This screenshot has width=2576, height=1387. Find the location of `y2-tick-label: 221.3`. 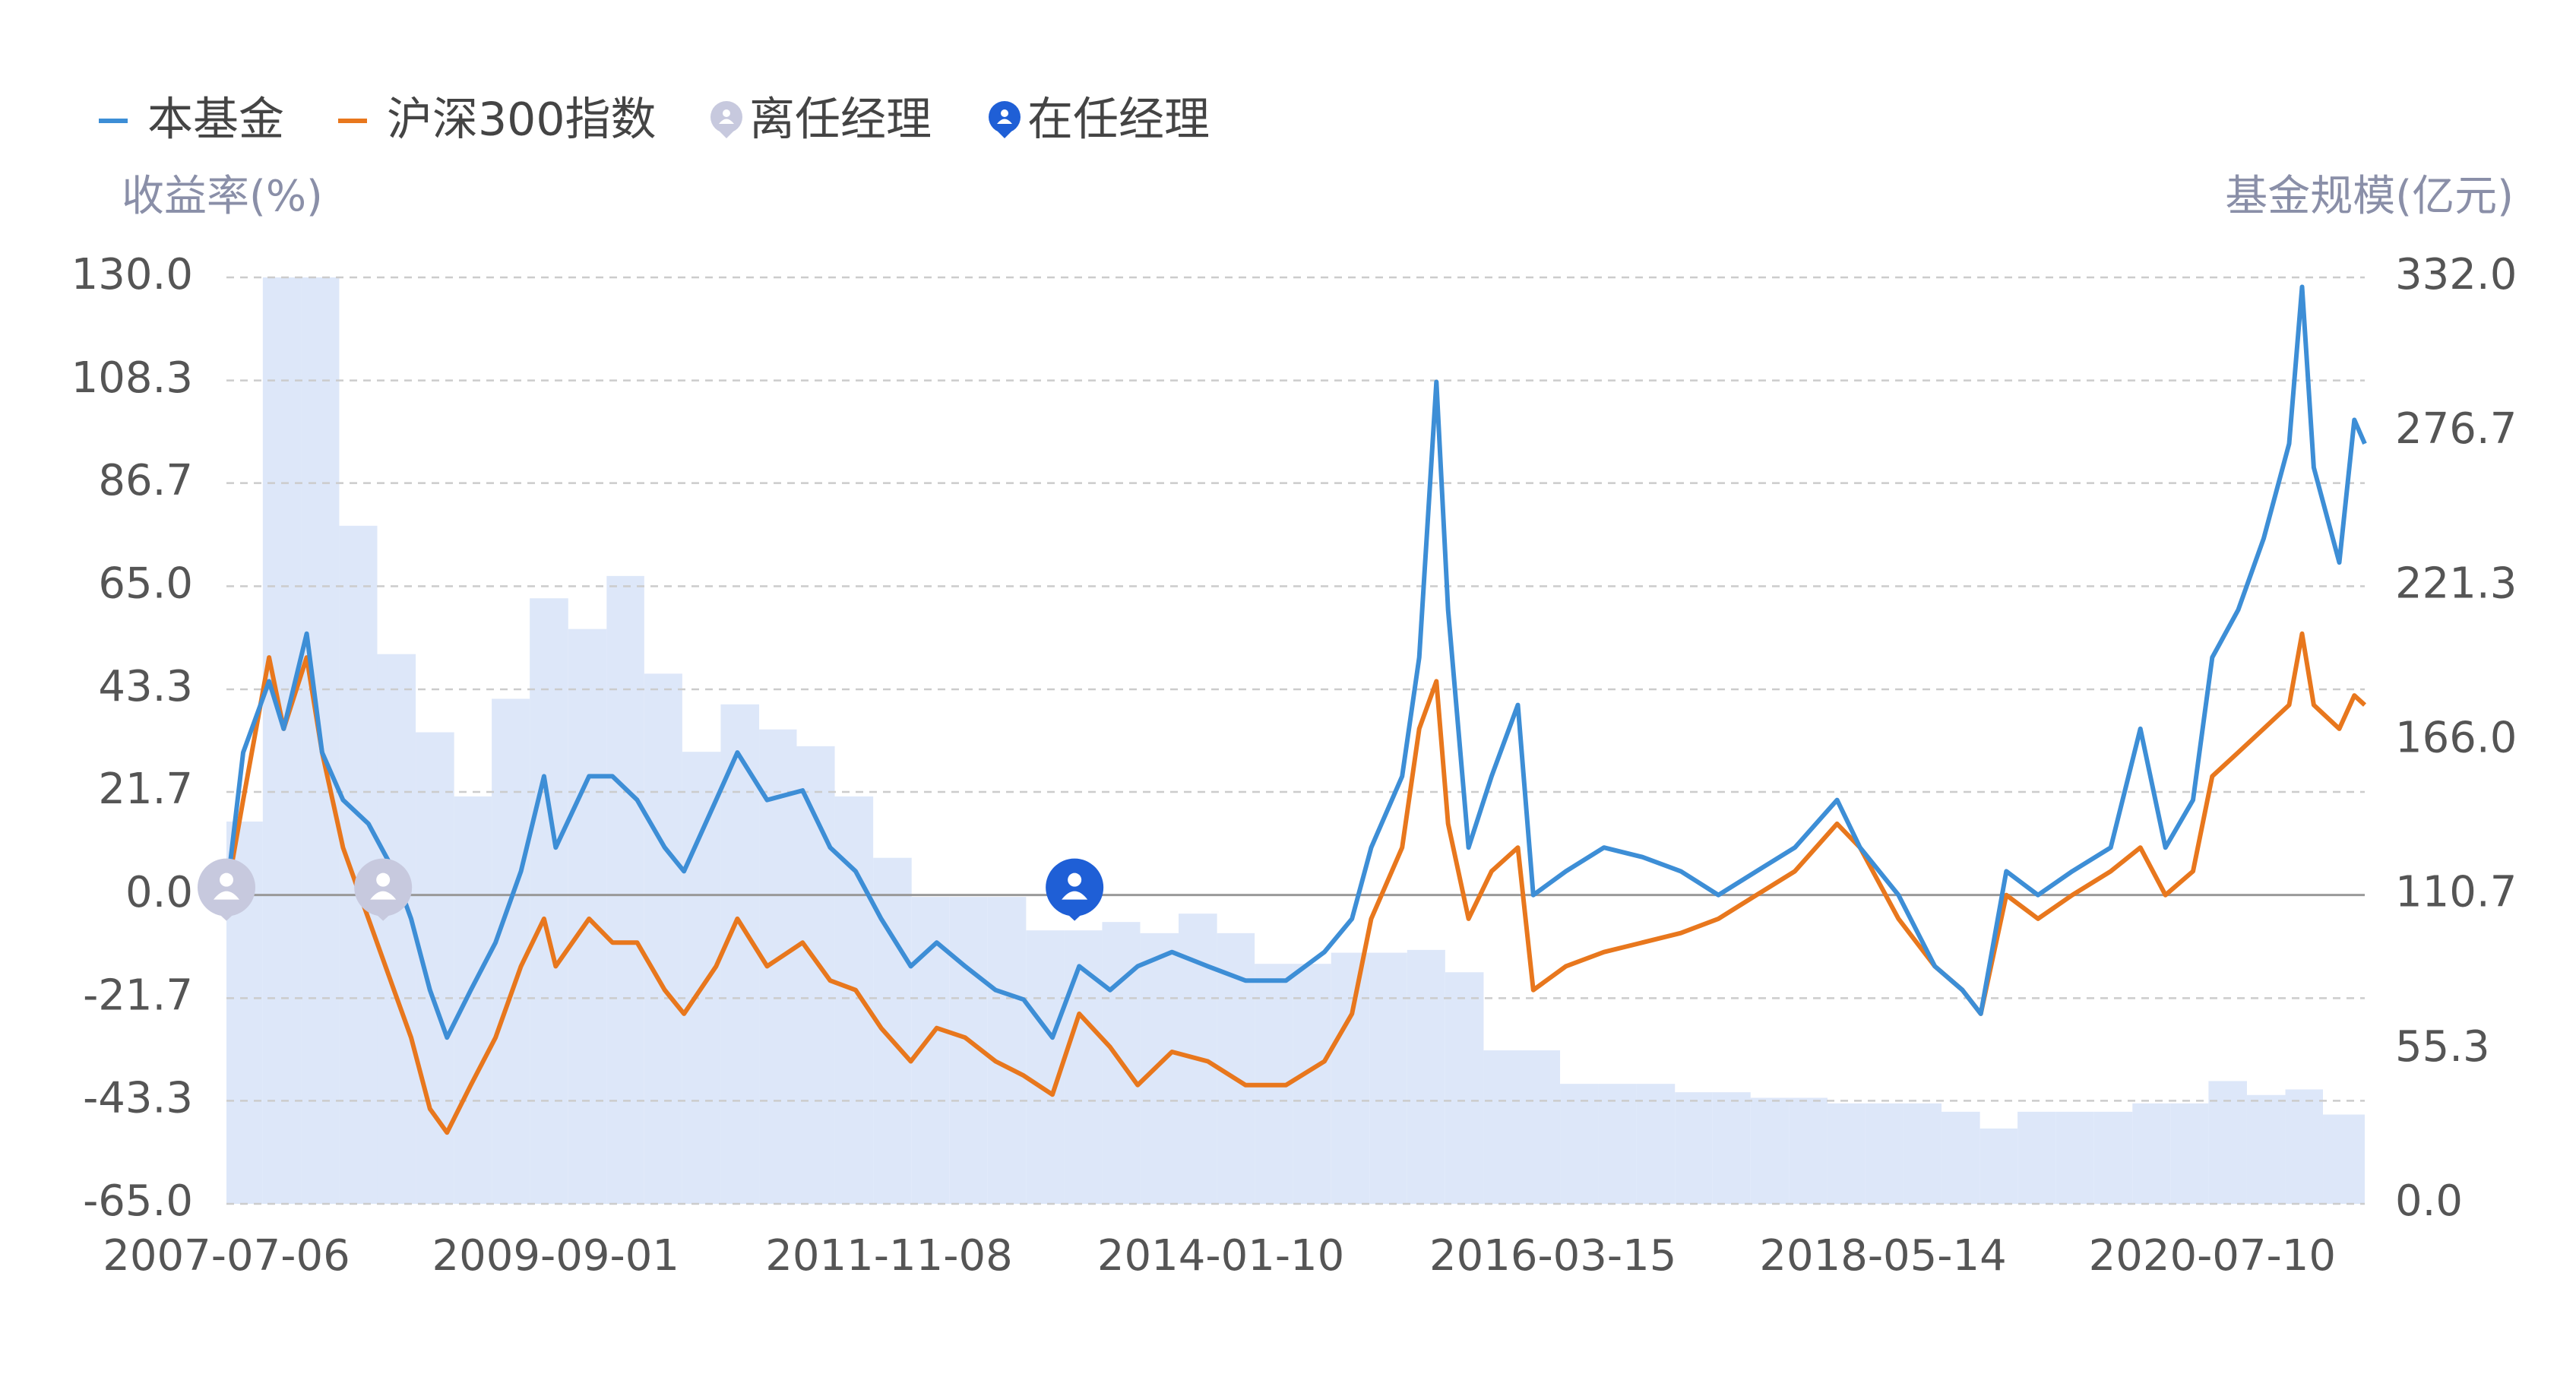

y2-tick-label: 221.3 is located at coordinates (2456, 584).